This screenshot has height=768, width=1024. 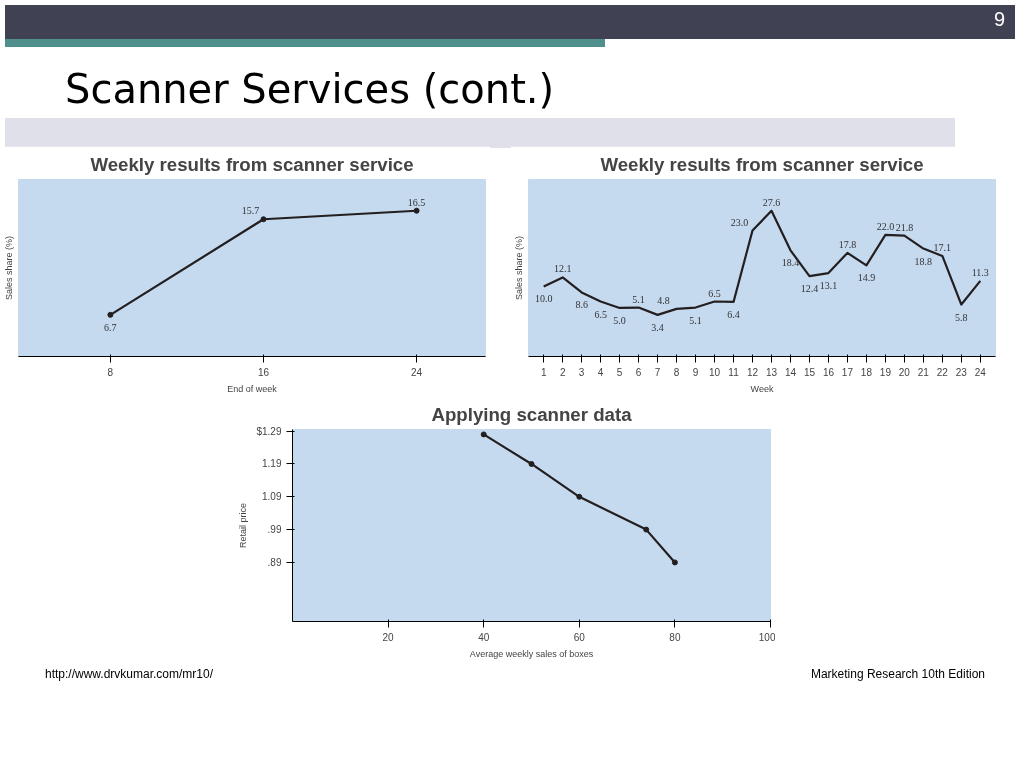 I want to click on text: Marketing Research 10th Edition, so click(x=897, y=674).